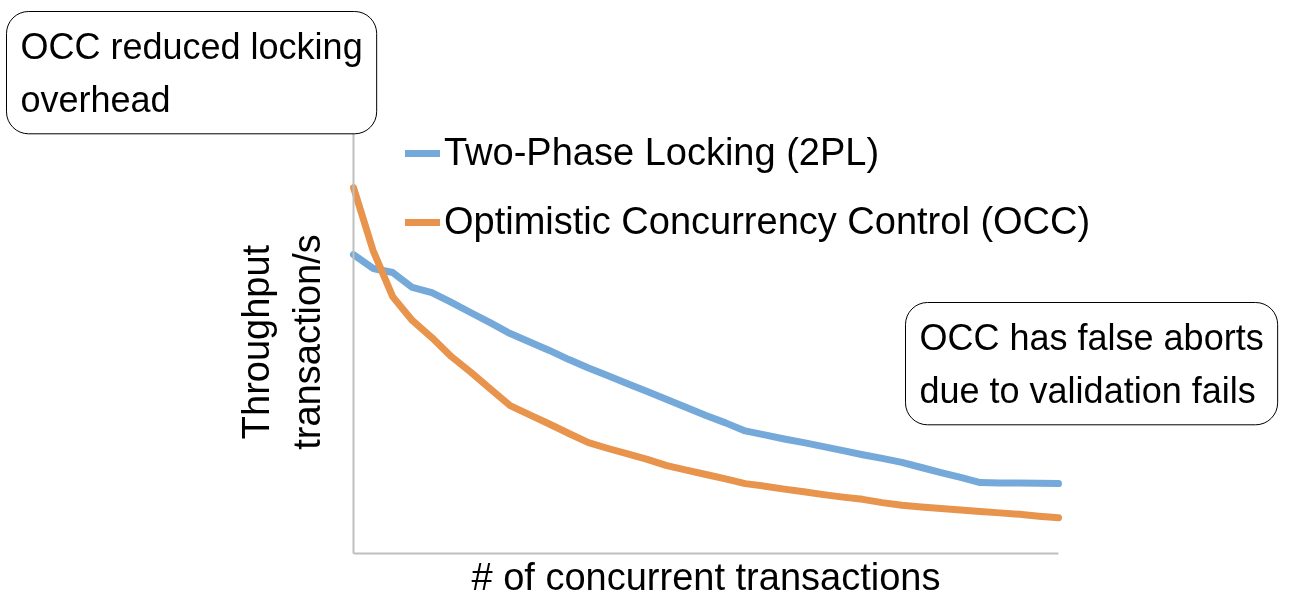 The width and height of the screenshot is (1313, 601). What do you see at coordinates (1091, 363) in the screenshot?
I see `annotation: OCC has false aborts due to validation fails` at bounding box center [1091, 363].